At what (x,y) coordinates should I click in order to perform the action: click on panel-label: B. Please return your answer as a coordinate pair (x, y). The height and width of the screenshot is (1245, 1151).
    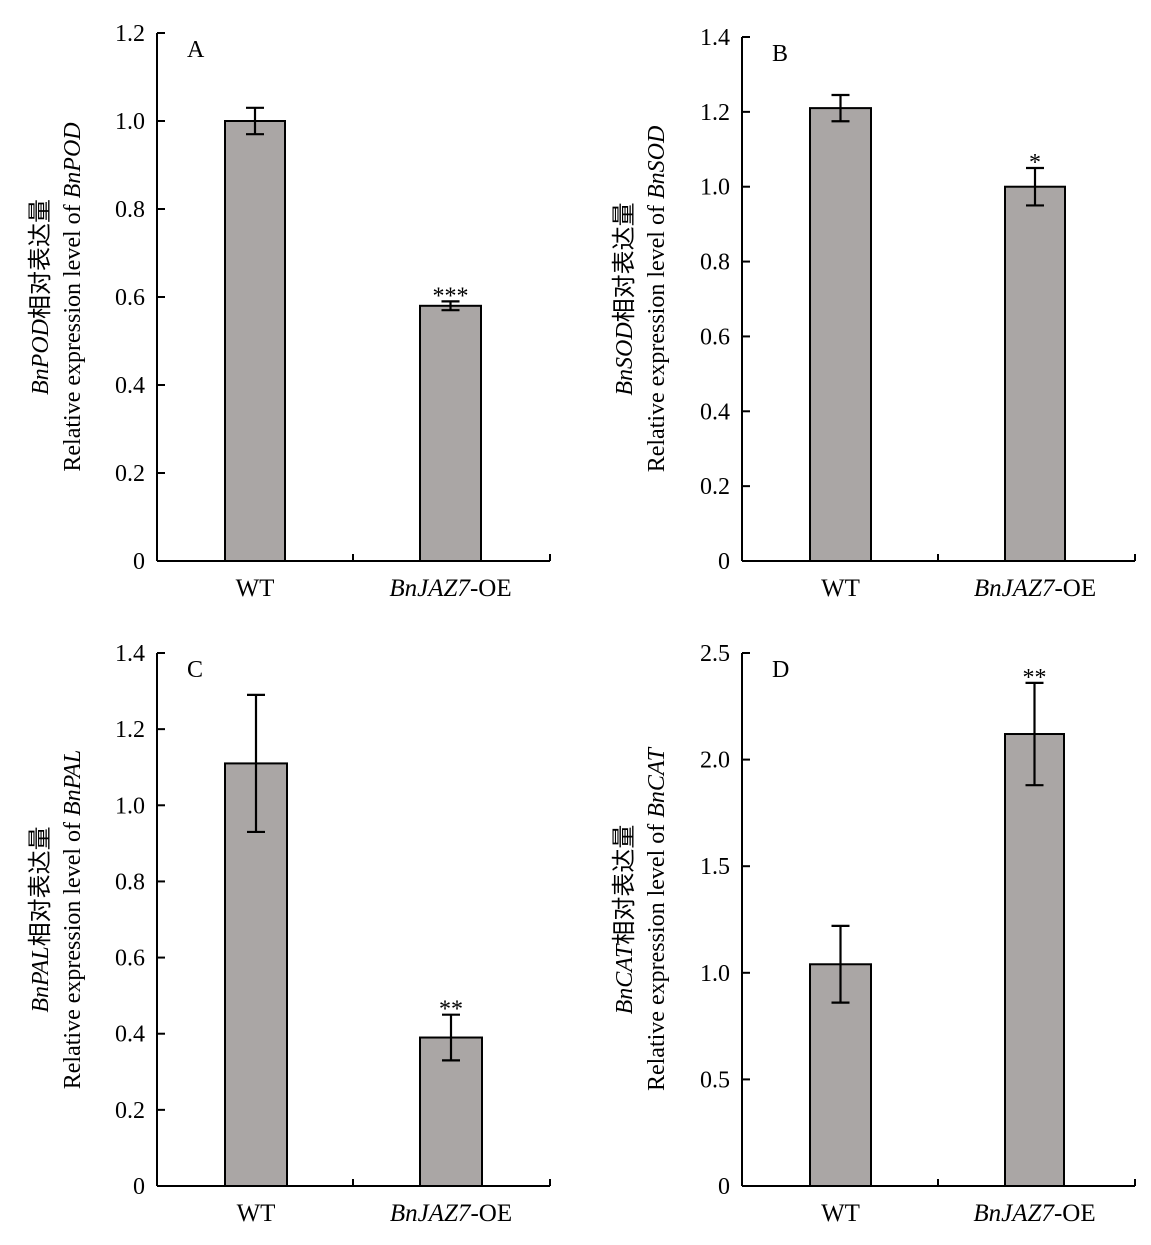
    Looking at the image, I should click on (780, 54).